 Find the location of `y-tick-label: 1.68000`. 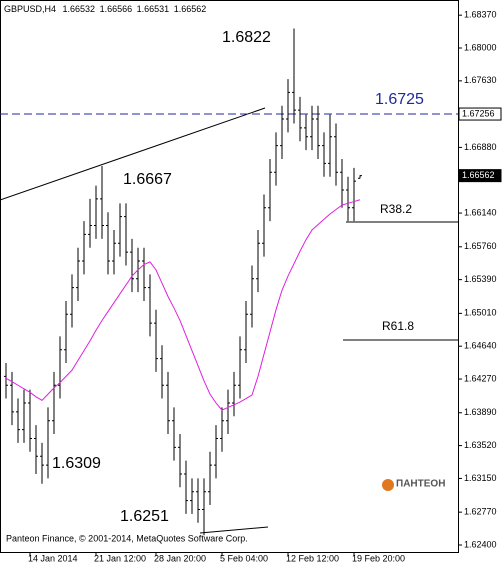

y-tick-label: 1.68000 is located at coordinates (480, 47).